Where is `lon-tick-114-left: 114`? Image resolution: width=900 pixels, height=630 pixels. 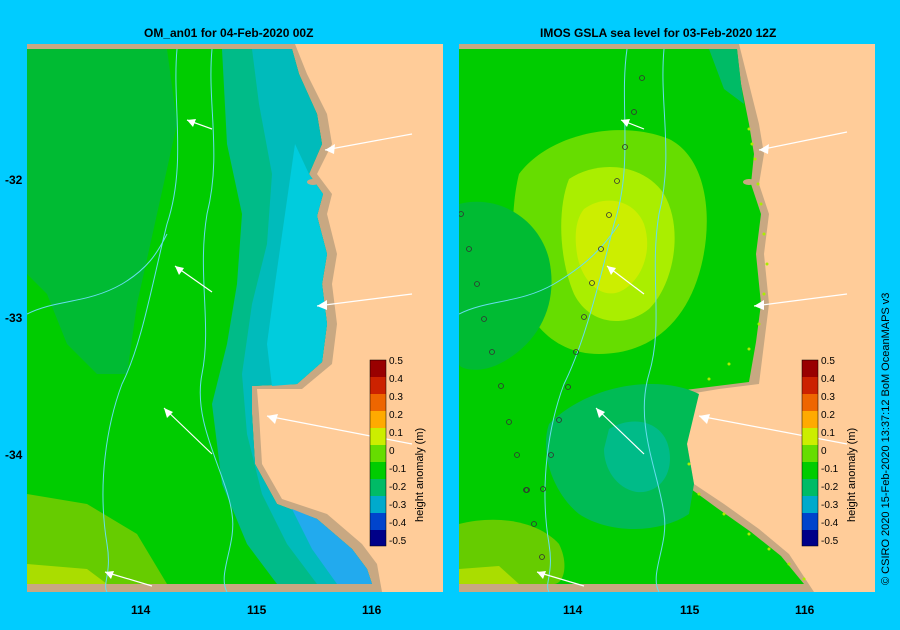 lon-tick-114-left: 114 is located at coordinates (141, 610).